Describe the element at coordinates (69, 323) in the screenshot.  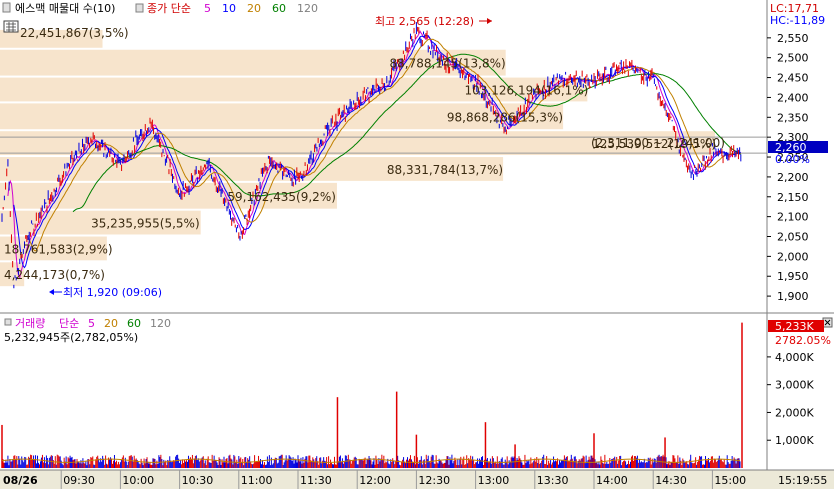
I see `volume-ma-label: 단순` at that location.